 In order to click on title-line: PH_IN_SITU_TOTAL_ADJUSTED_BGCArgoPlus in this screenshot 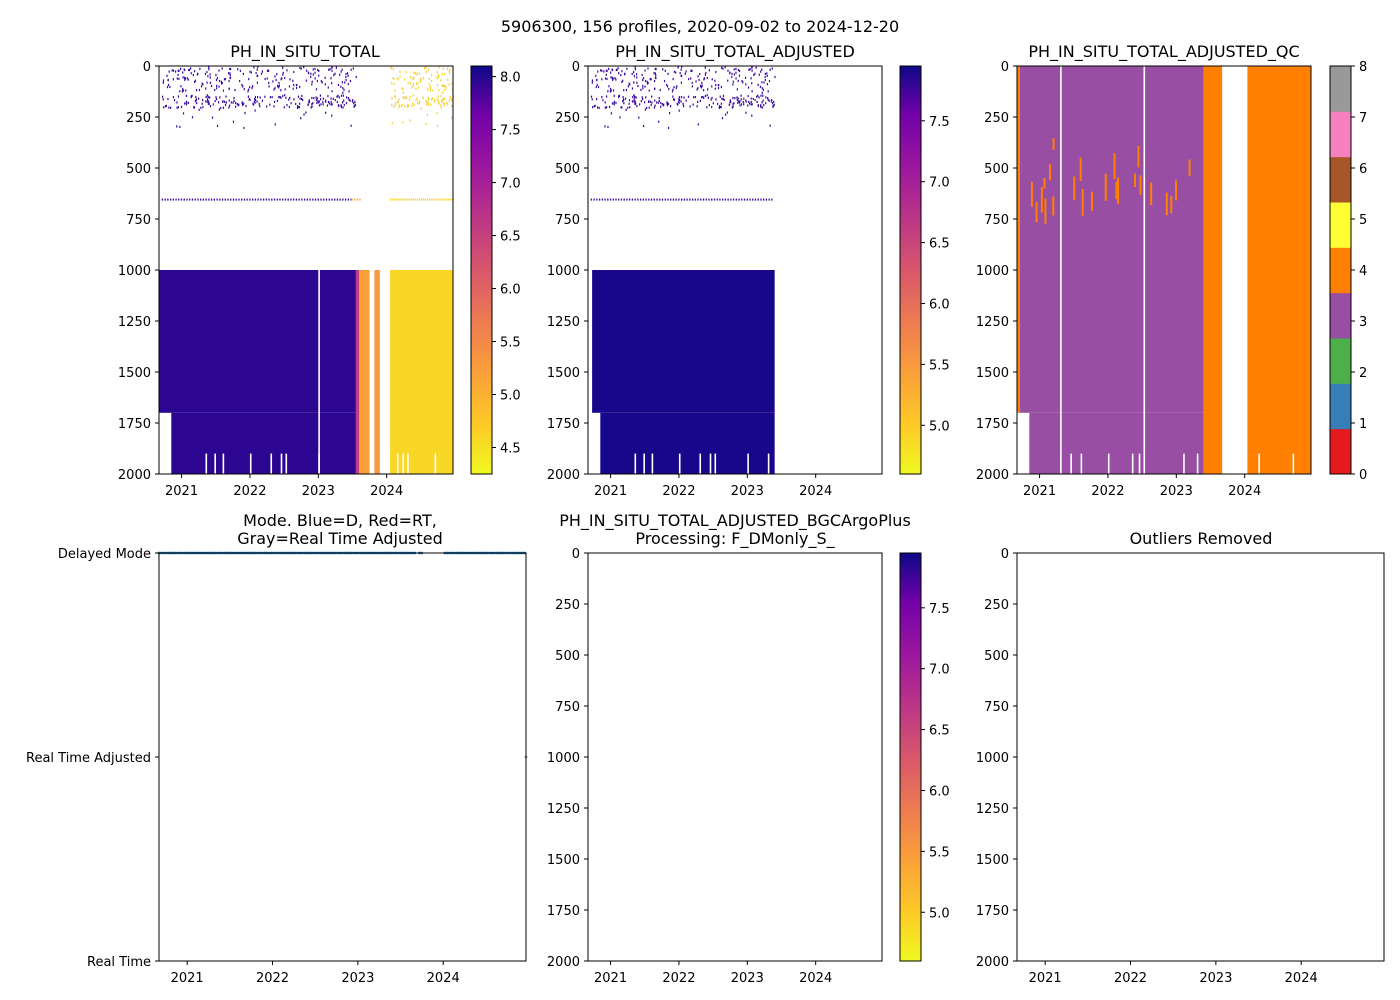, I will do `click(735, 521)`.